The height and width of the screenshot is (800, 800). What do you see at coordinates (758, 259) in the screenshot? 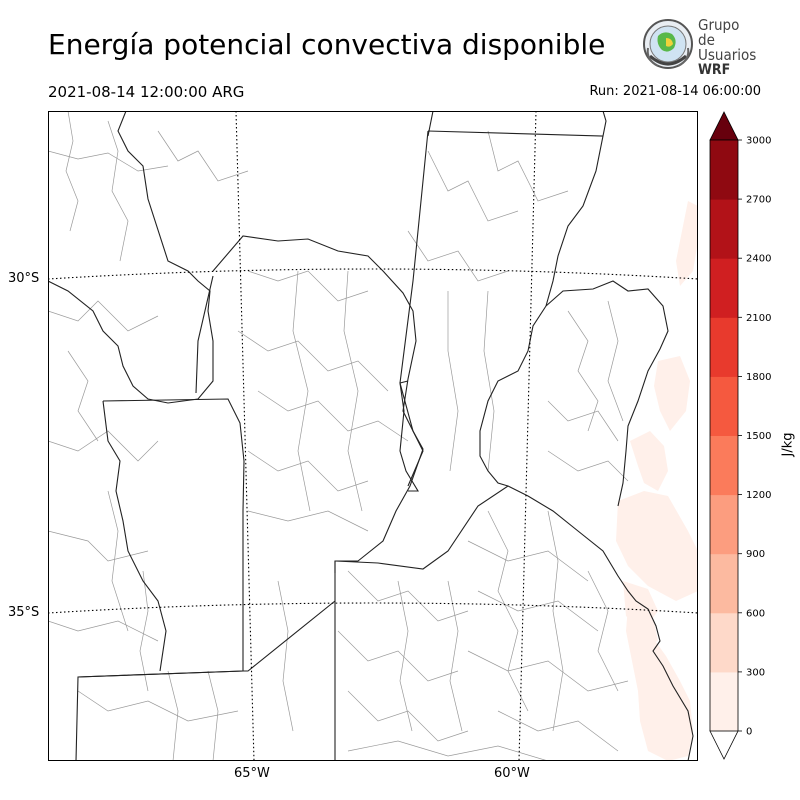
I see `colorbar-tick-label: 2400` at bounding box center [758, 259].